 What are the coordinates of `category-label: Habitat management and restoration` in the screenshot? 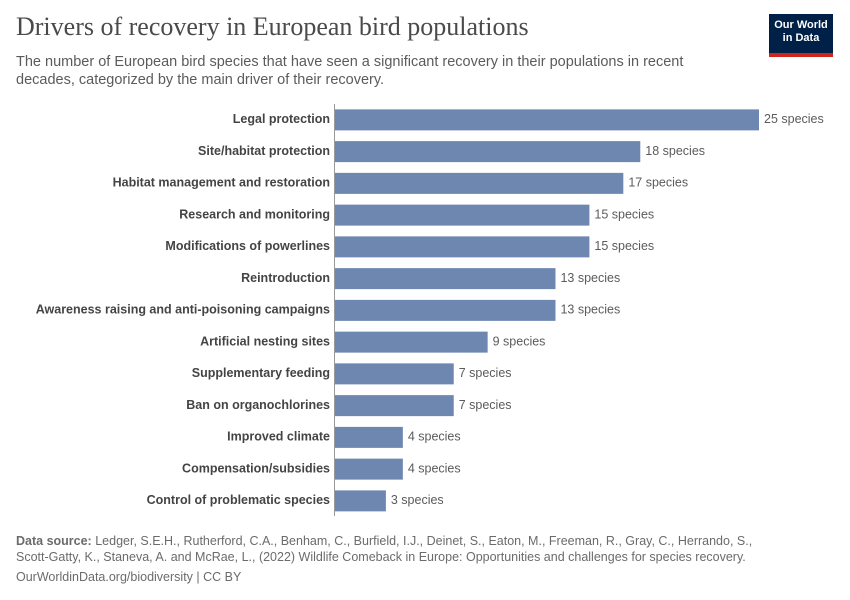 It's located at (221, 183).